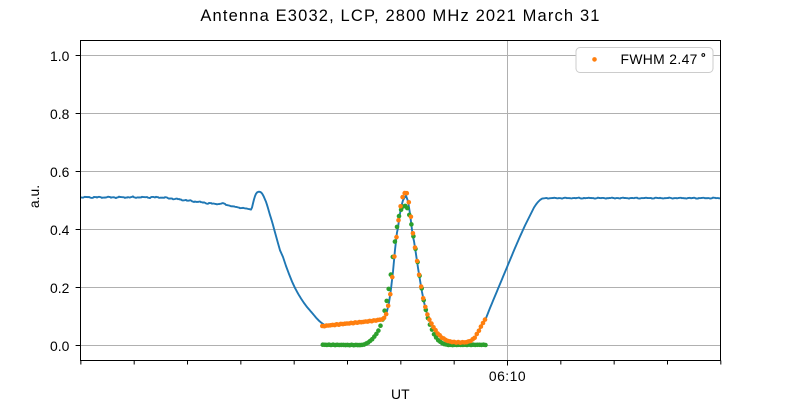 Image resolution: width=800 pixels, height=405 pixels. Describe the element at coordinates (659, 59) in the screenshot. I see `svg-text: FWHM 2.47` at that location.